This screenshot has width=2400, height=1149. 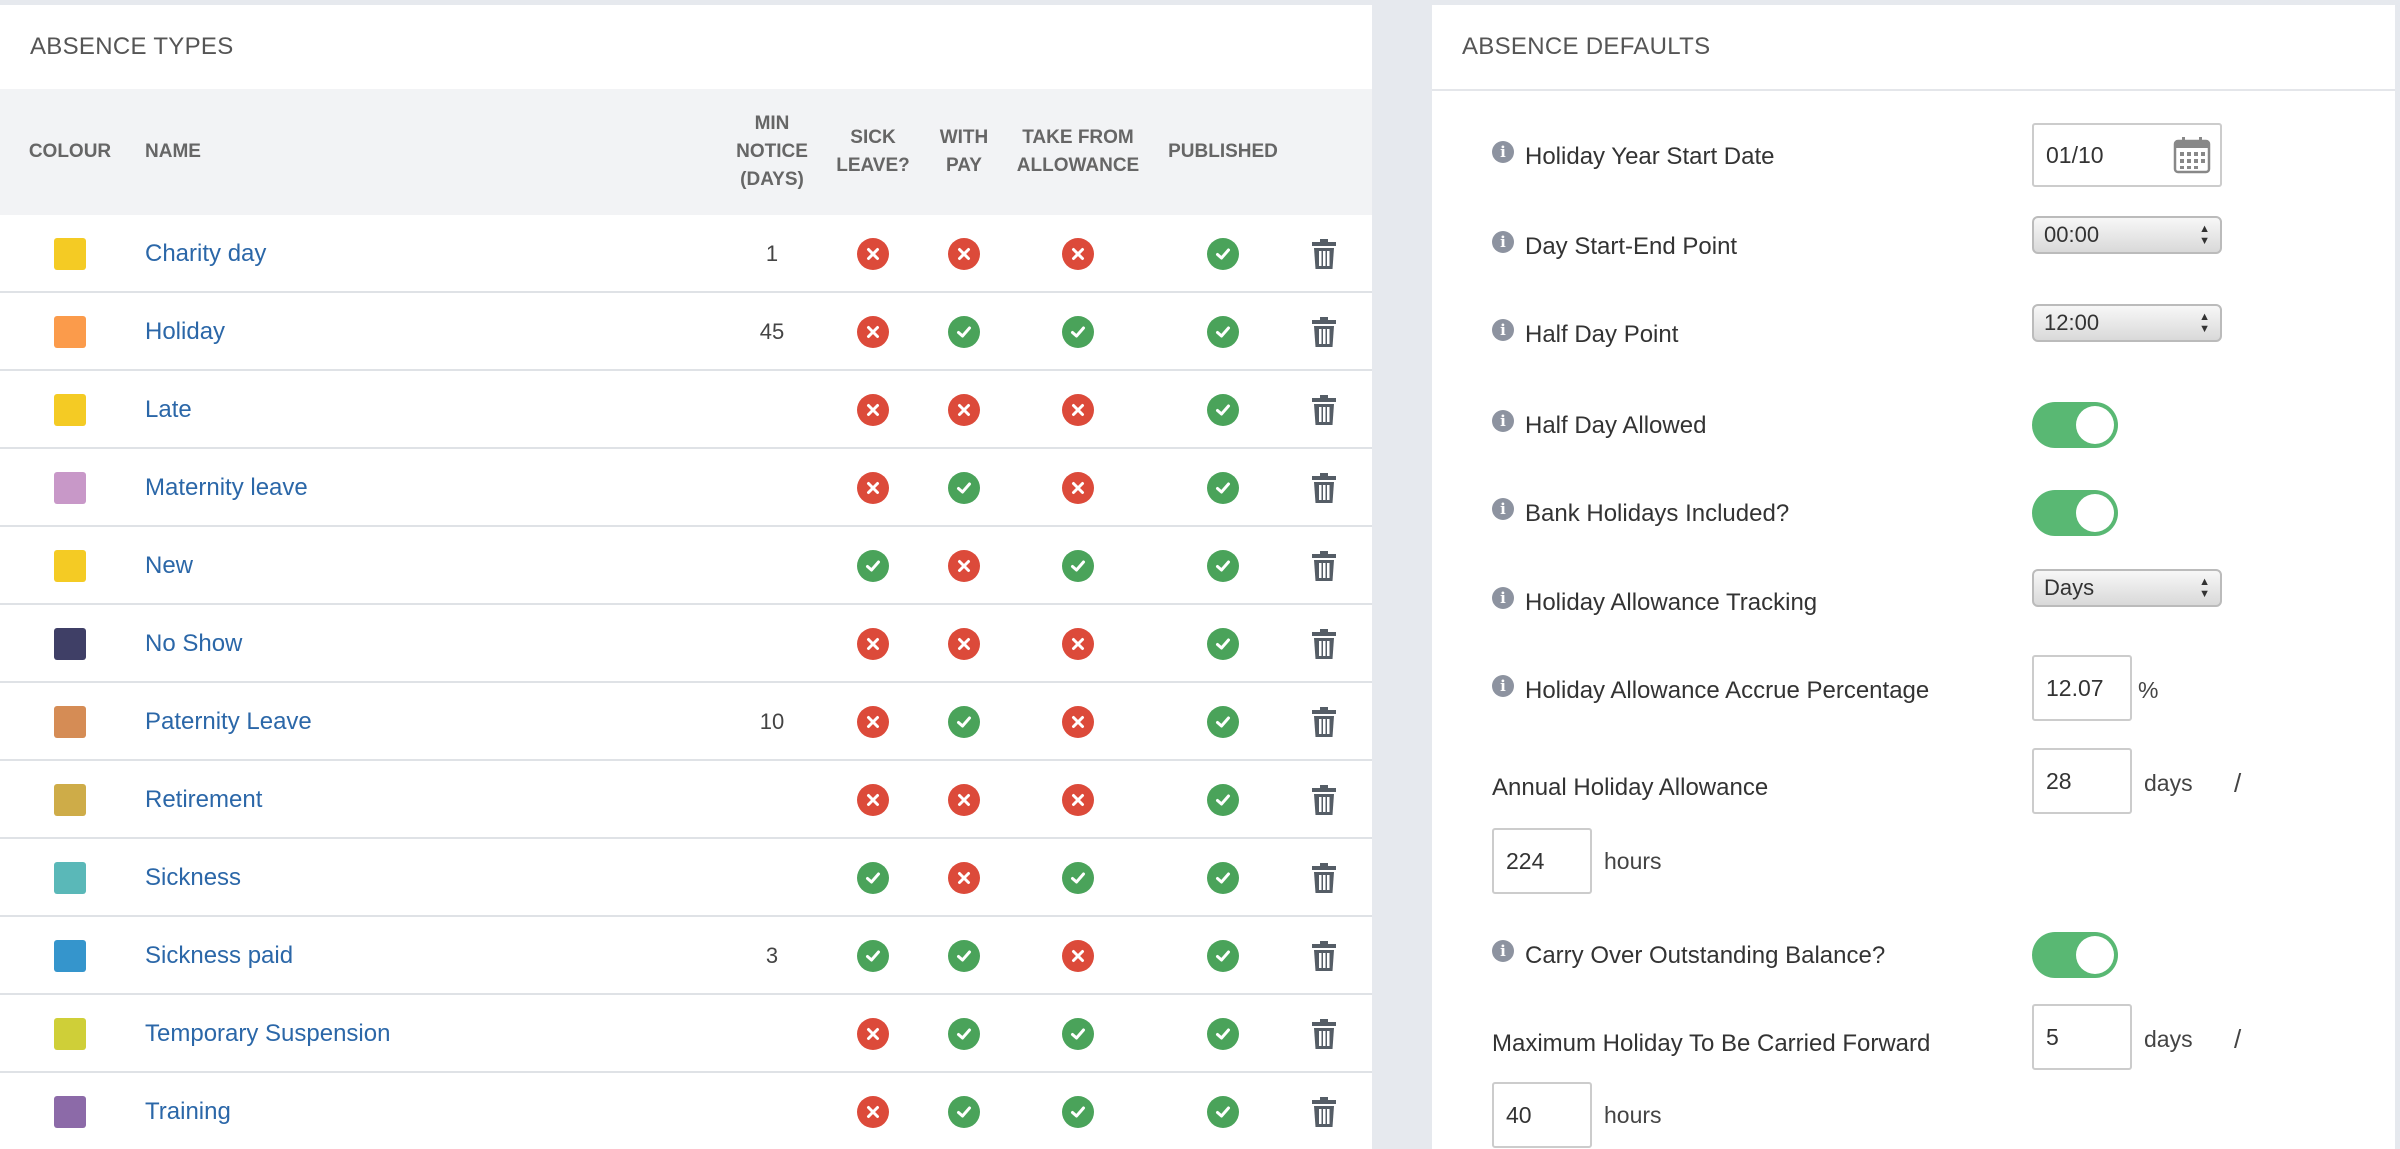 What do you see at coordinates (2192, 155) in the screenshot?
I see `calendar-icon` at bounding box center [2192, 155].